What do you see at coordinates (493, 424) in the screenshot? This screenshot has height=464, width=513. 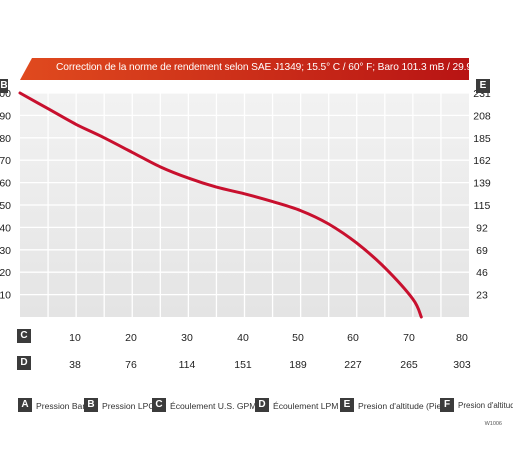 I see `model-code: W1006` at bounding box center [493, 424].